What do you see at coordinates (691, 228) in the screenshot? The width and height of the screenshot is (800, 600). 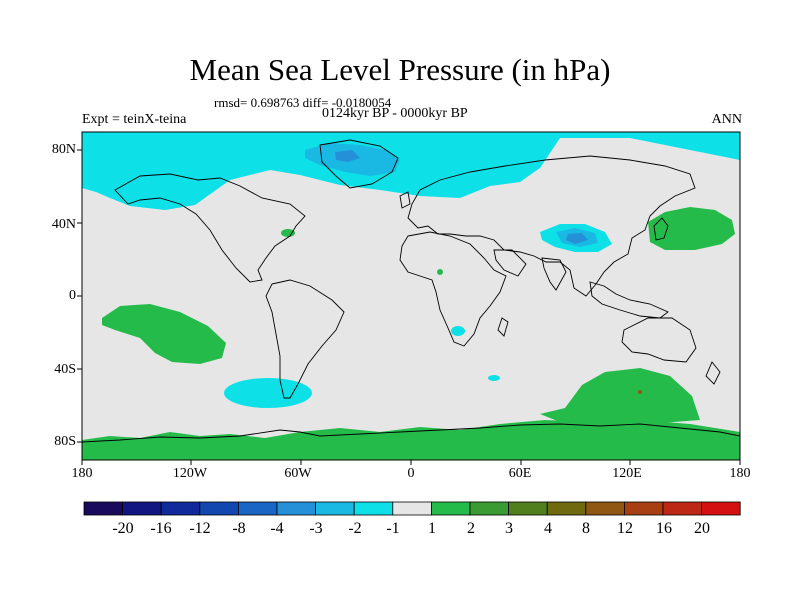 I see `anomaly-northwest-pacific` at bounding box center [691, 228].